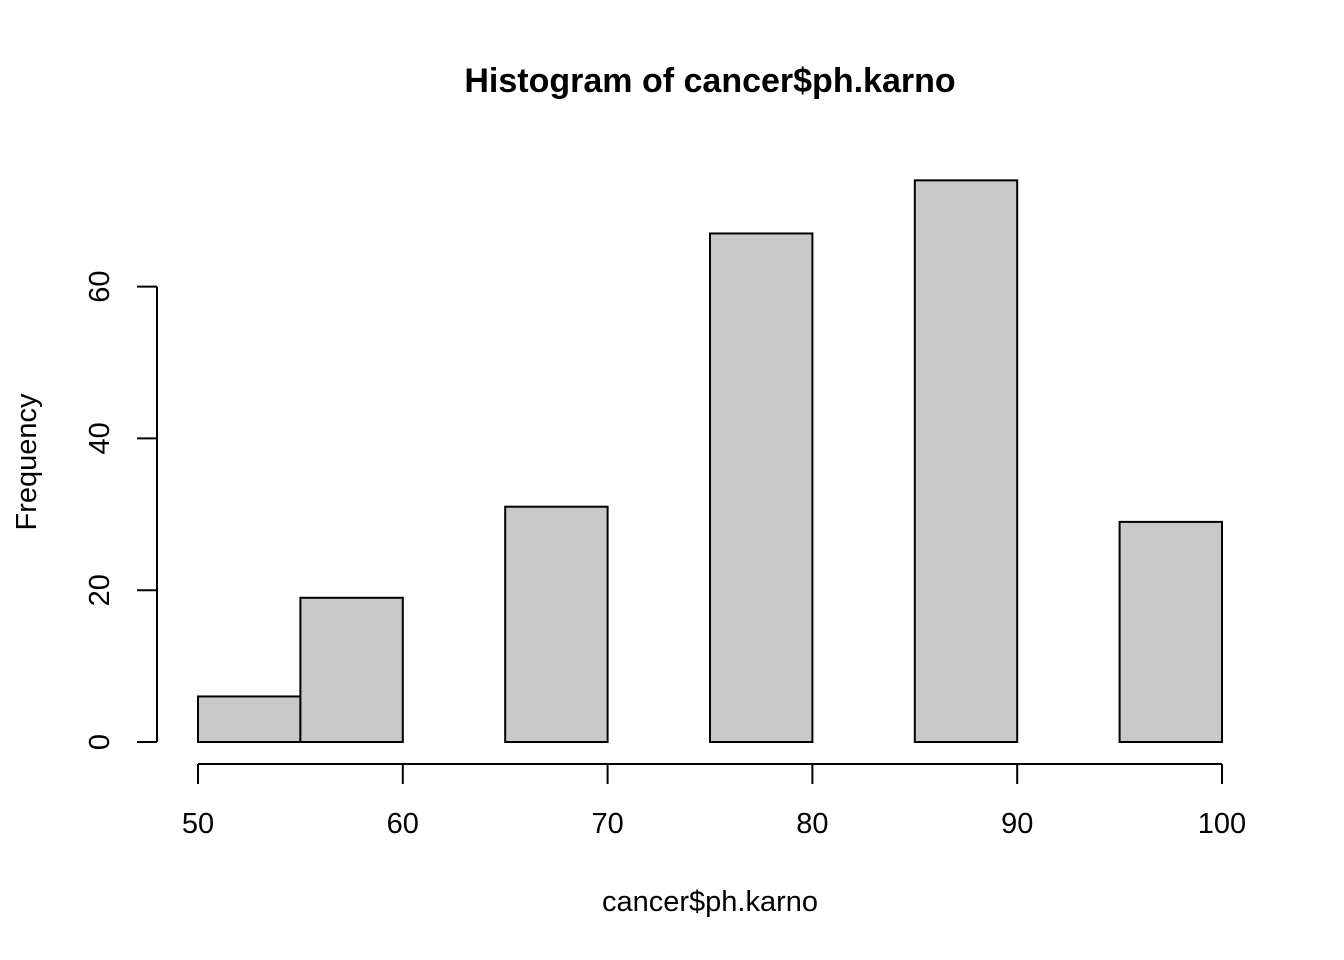  I want to click on x-tick-label: 70, so click(607, 824).